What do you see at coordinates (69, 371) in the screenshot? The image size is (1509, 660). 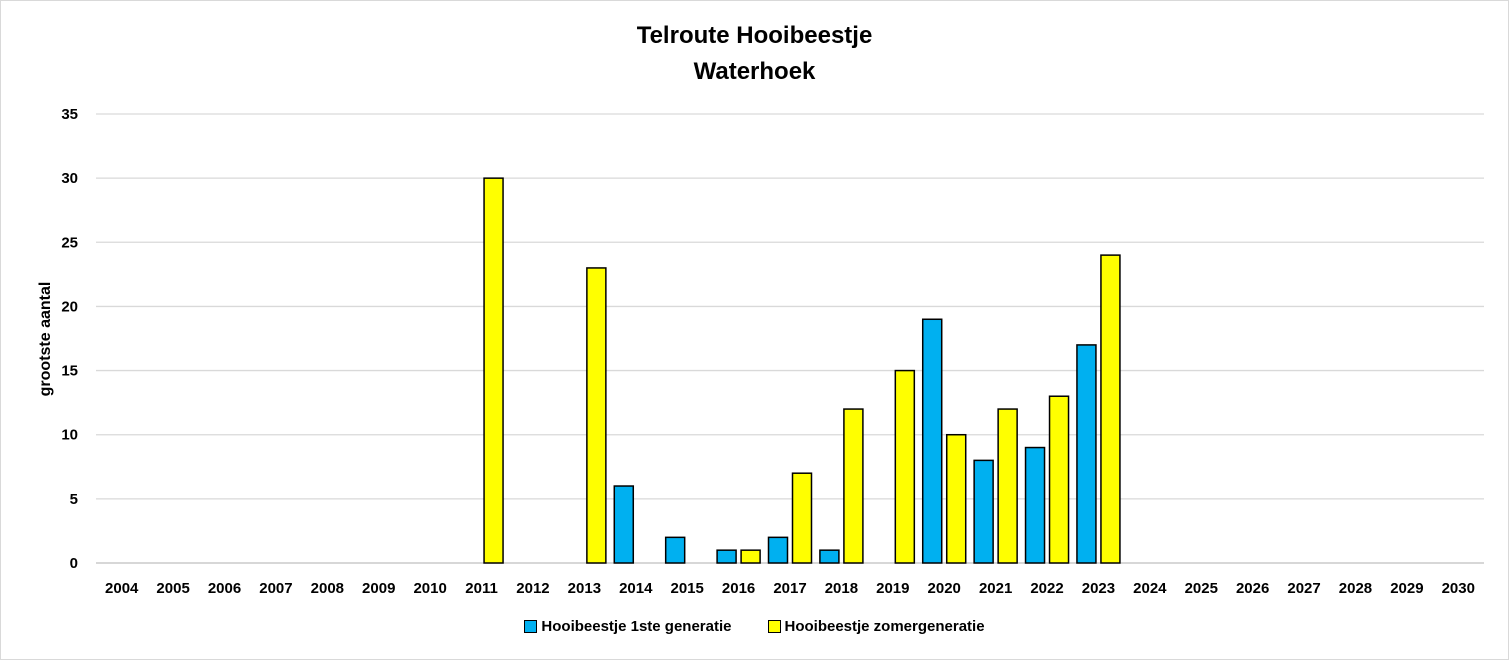 I see `y-tick-label: 15` at bounding box center [69, 371].